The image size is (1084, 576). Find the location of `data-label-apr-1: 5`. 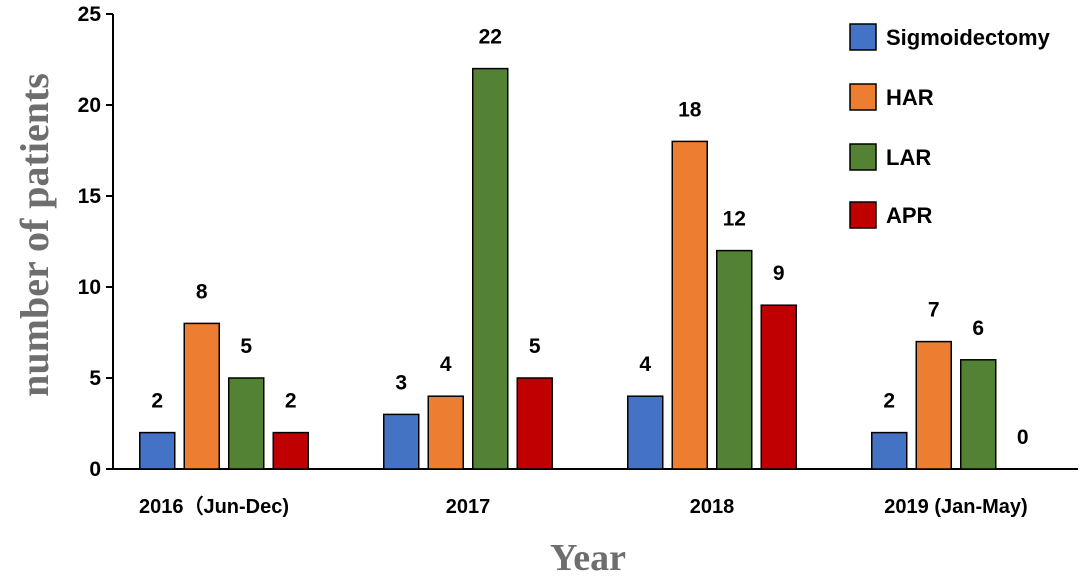

data-label-apr-1: 5 is located at coordinates (535, 346).